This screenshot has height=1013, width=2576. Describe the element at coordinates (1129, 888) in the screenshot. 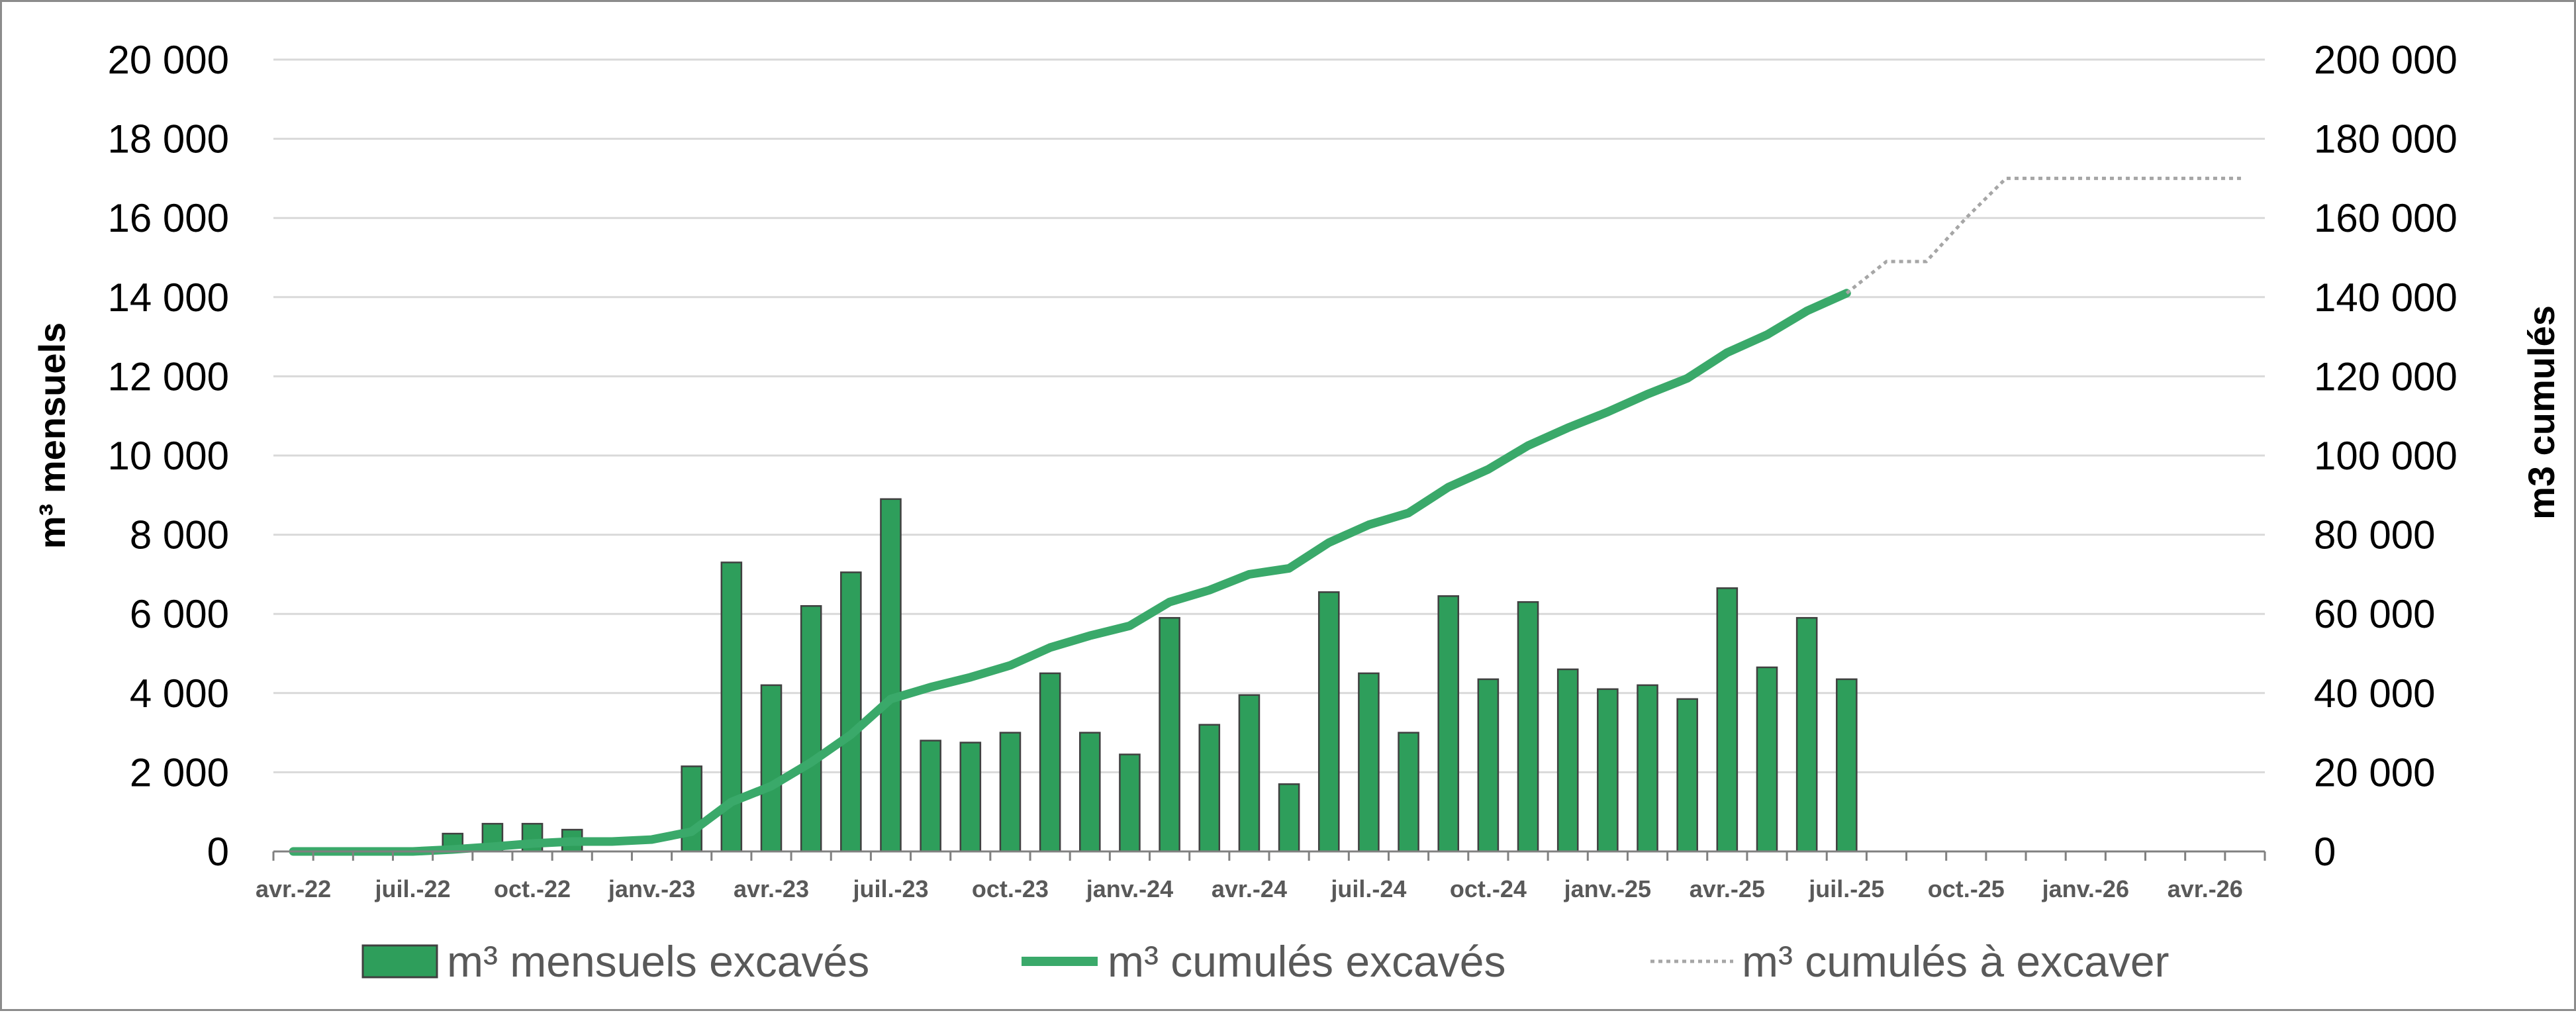

I see `x-tick-label: janv.-24` at that location.